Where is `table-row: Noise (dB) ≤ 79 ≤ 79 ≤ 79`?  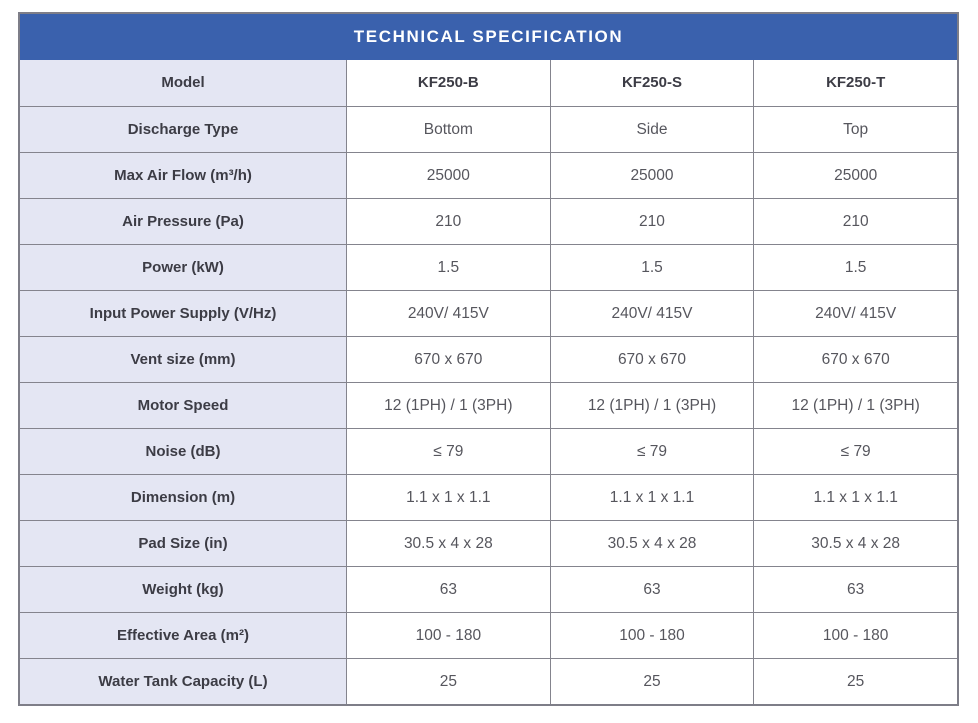
table-row: Noise (dB) ≤ 79 ≤ 79 ≤ 79 is located at coordinates (488, 451).